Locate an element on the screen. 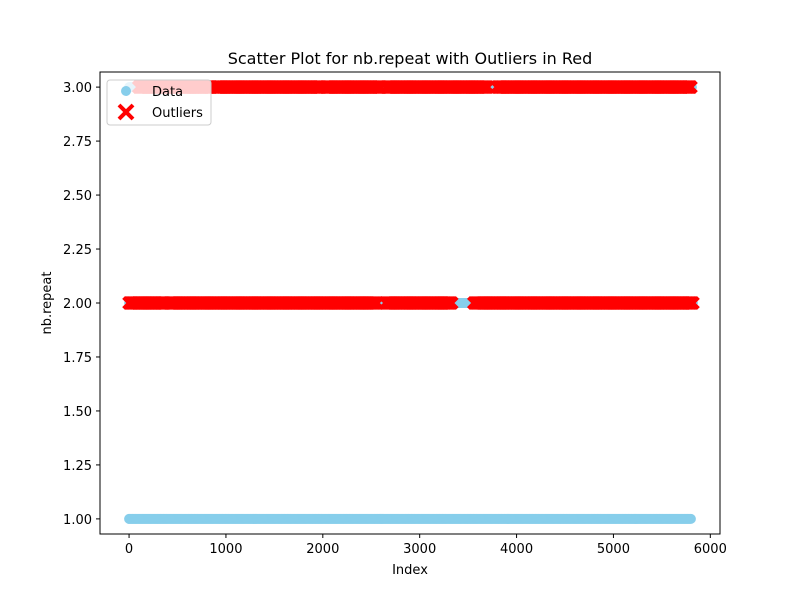 The image size is (800, 600). legend-data-marker is located at coordinates (126, 91).